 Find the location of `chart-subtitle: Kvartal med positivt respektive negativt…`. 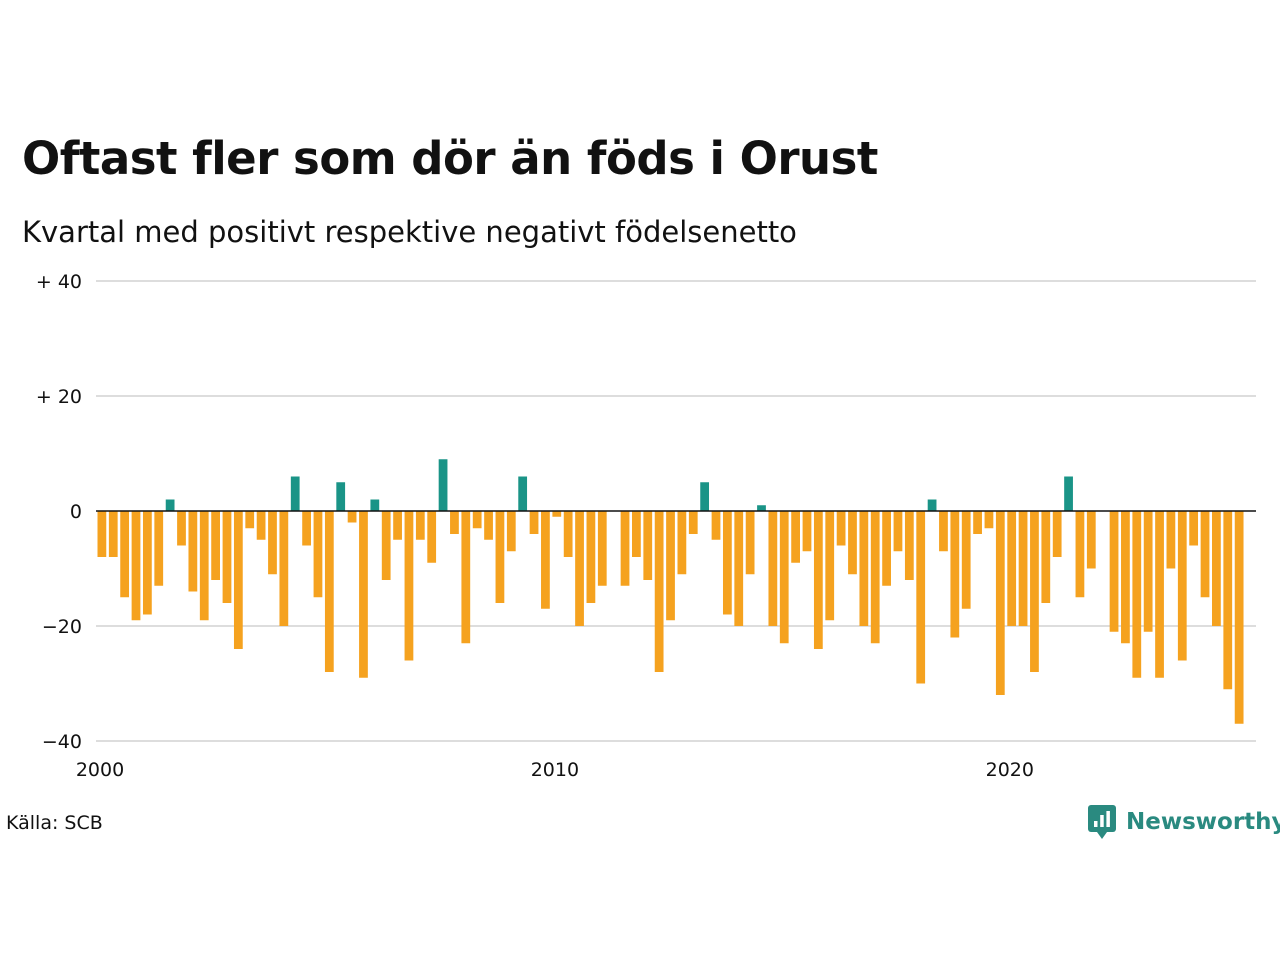

chart-subtitle: Kvartal med positivt respektive negativt… is located at coordinates (409, 232).